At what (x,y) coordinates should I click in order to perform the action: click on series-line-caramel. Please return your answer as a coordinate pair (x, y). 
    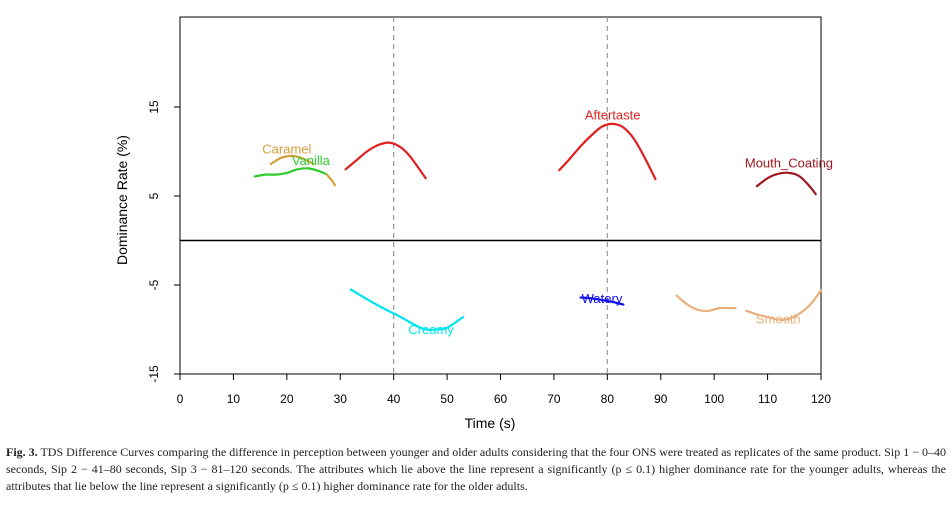
    Looking at the image, I should click on (292, 160).